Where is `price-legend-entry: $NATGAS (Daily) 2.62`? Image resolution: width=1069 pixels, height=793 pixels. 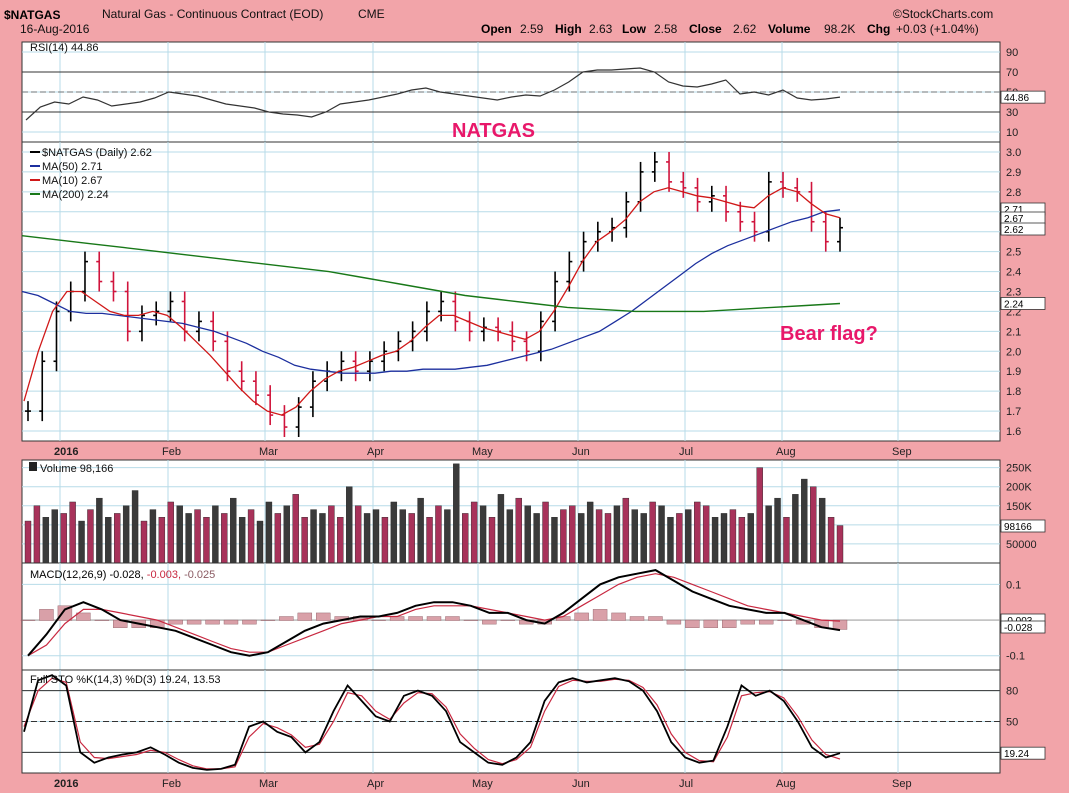 price-legend-entry: $NATGAS (Daily) 2.62 is located at coordinates (97, 153).